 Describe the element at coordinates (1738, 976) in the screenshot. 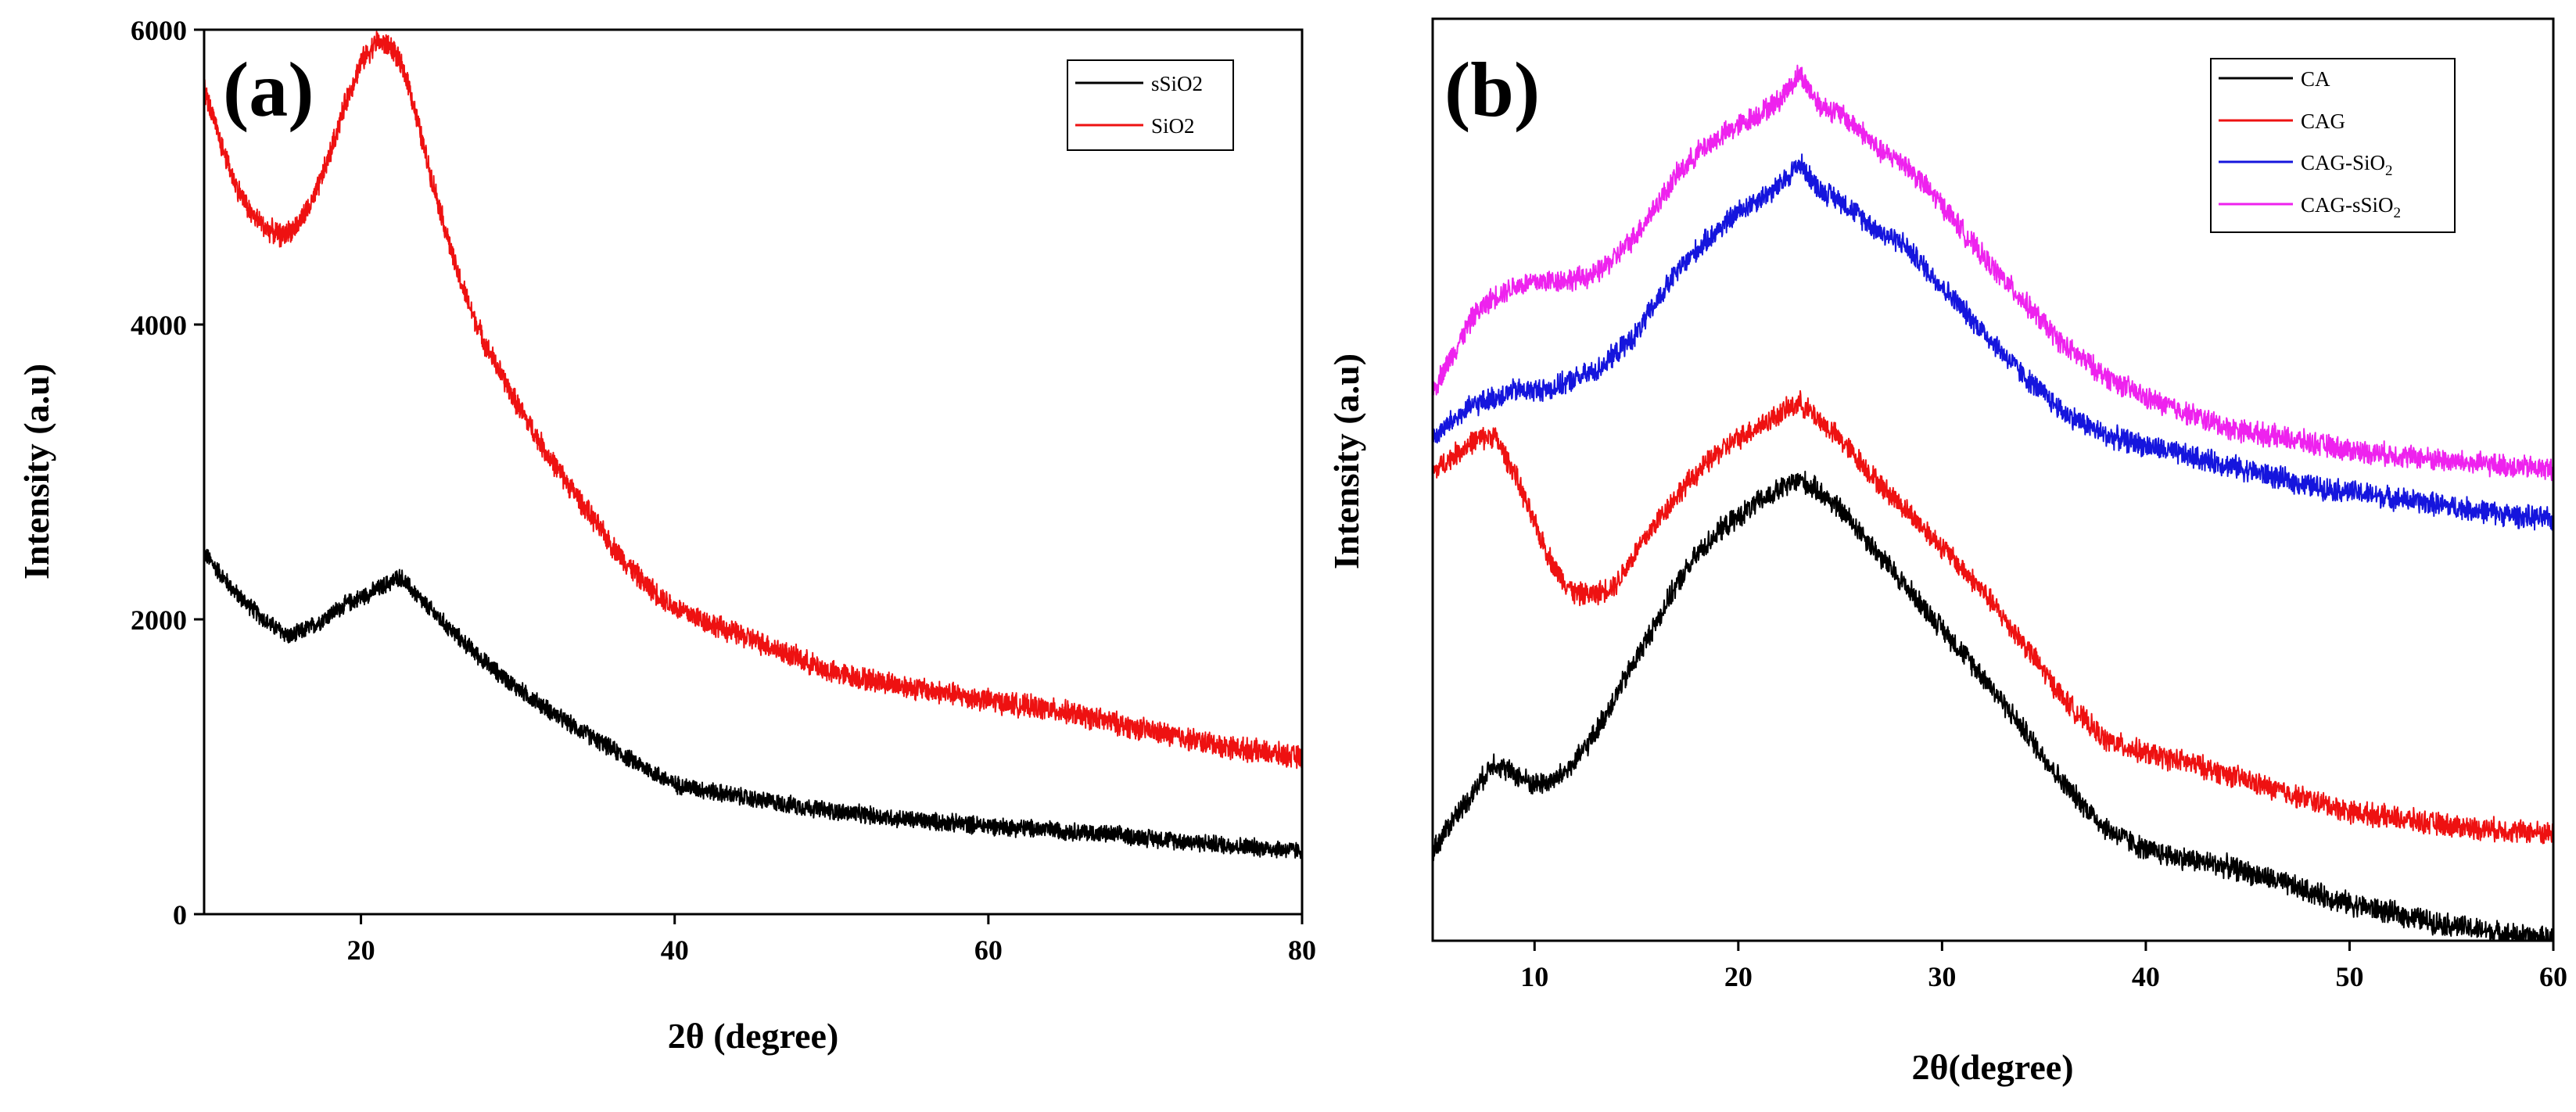

I see `panel-b-x-tick-label: 20` at that location.